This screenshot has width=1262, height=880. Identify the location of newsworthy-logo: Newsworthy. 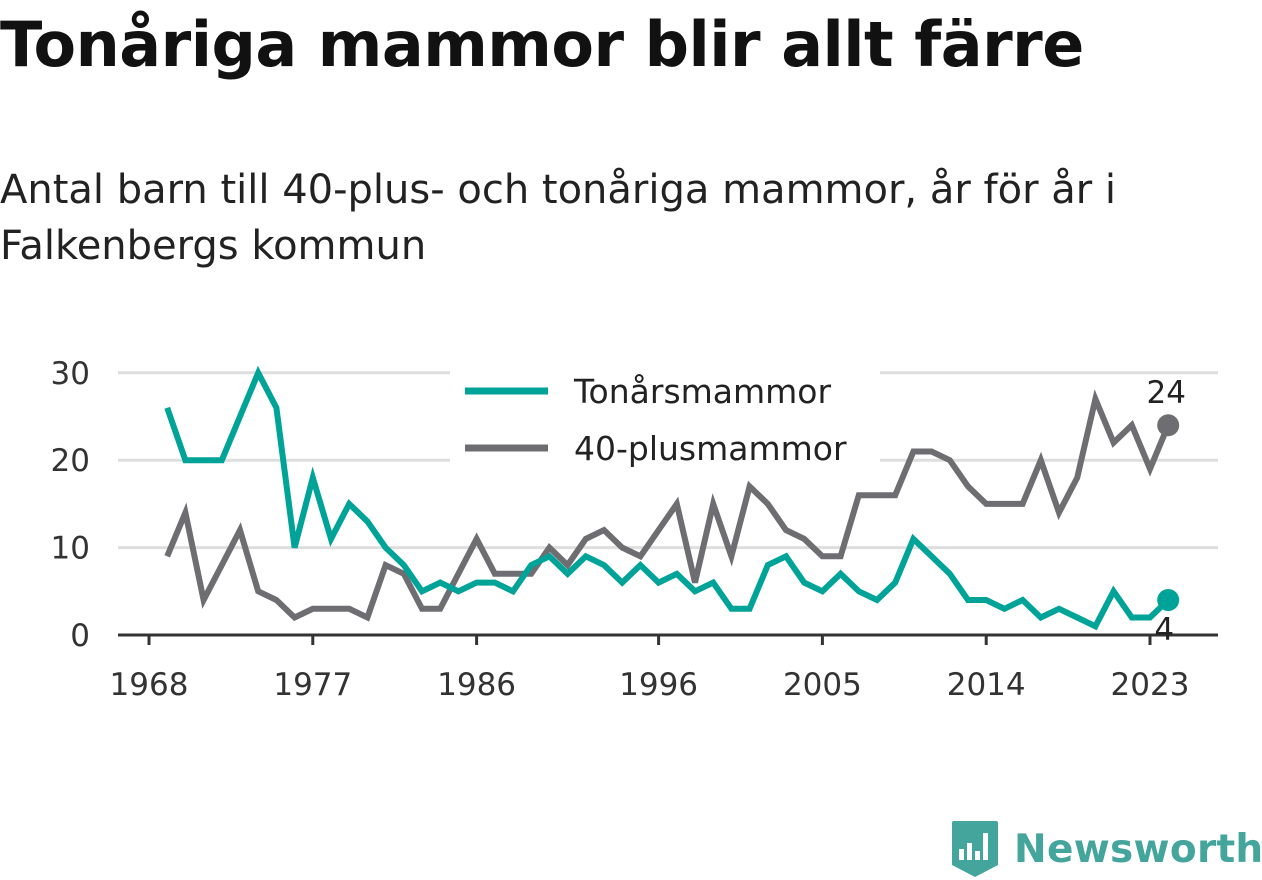
(1106, 849).